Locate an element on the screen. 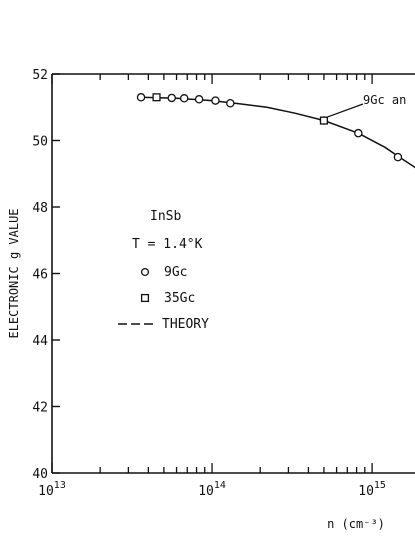 The image size is (415, 537). x-axis-title: n (cm⁻³) is located at coordinates (356, 524).